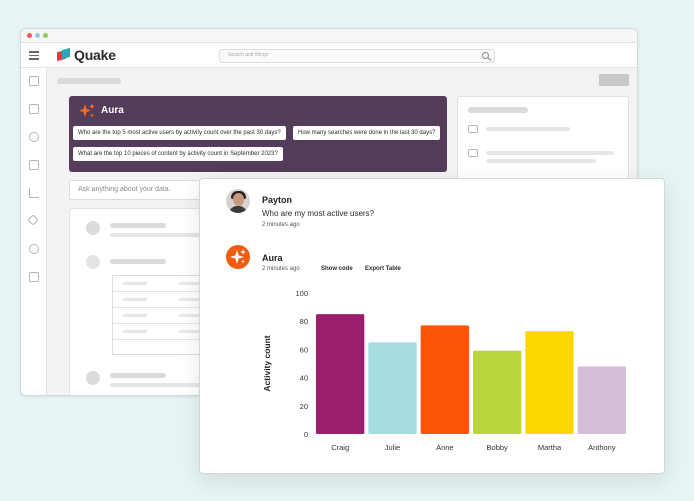 This screenshot has width=694, height=501. What do you see at coordinates (485, 55) in the screenshot?
I see `search-icon` at bounding box center [485, 55].